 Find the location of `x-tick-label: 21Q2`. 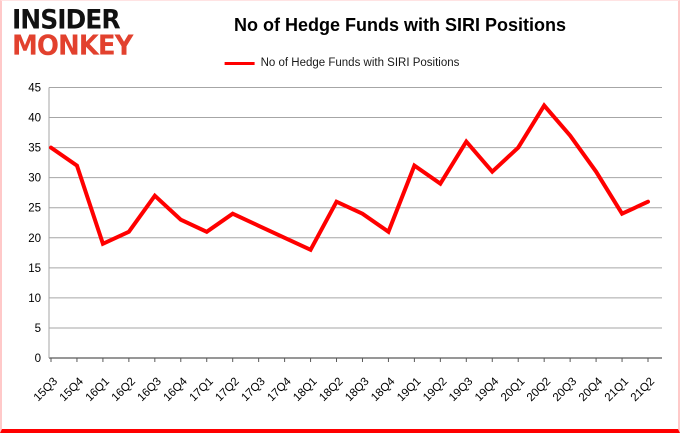

x-tick-label: 21Q2 is located at coordinates (643, 390).